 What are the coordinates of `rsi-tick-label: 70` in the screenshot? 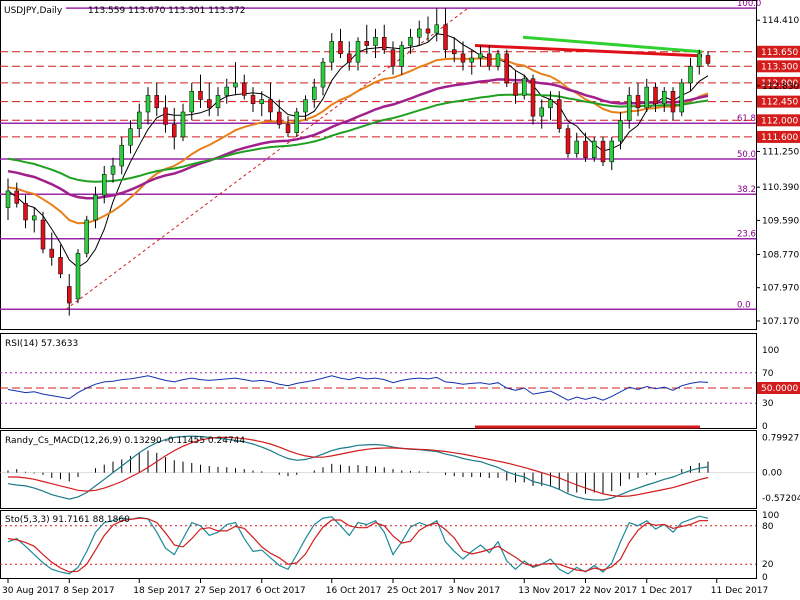 It's located at (768, 374).